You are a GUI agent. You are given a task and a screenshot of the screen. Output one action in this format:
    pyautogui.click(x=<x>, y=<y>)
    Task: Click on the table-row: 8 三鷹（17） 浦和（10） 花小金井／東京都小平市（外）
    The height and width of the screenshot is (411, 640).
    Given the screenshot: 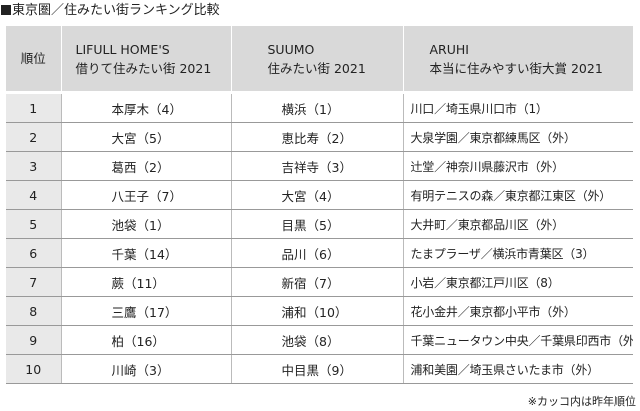 What is the action you would take?
    pyautogui.click(x=319, y=311)
    